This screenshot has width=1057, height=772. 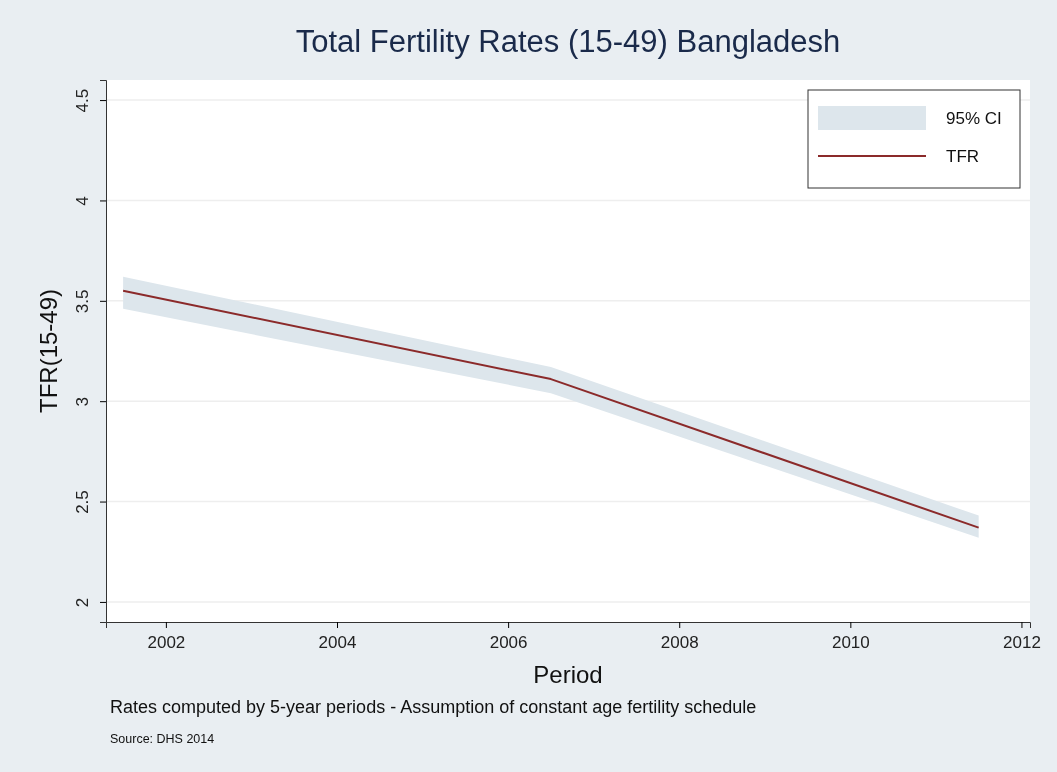 What do you see at coordinates (1022, 643) in the screenshot?
I see `x-tick-label: 2012` at bounding box center [1022, 643].